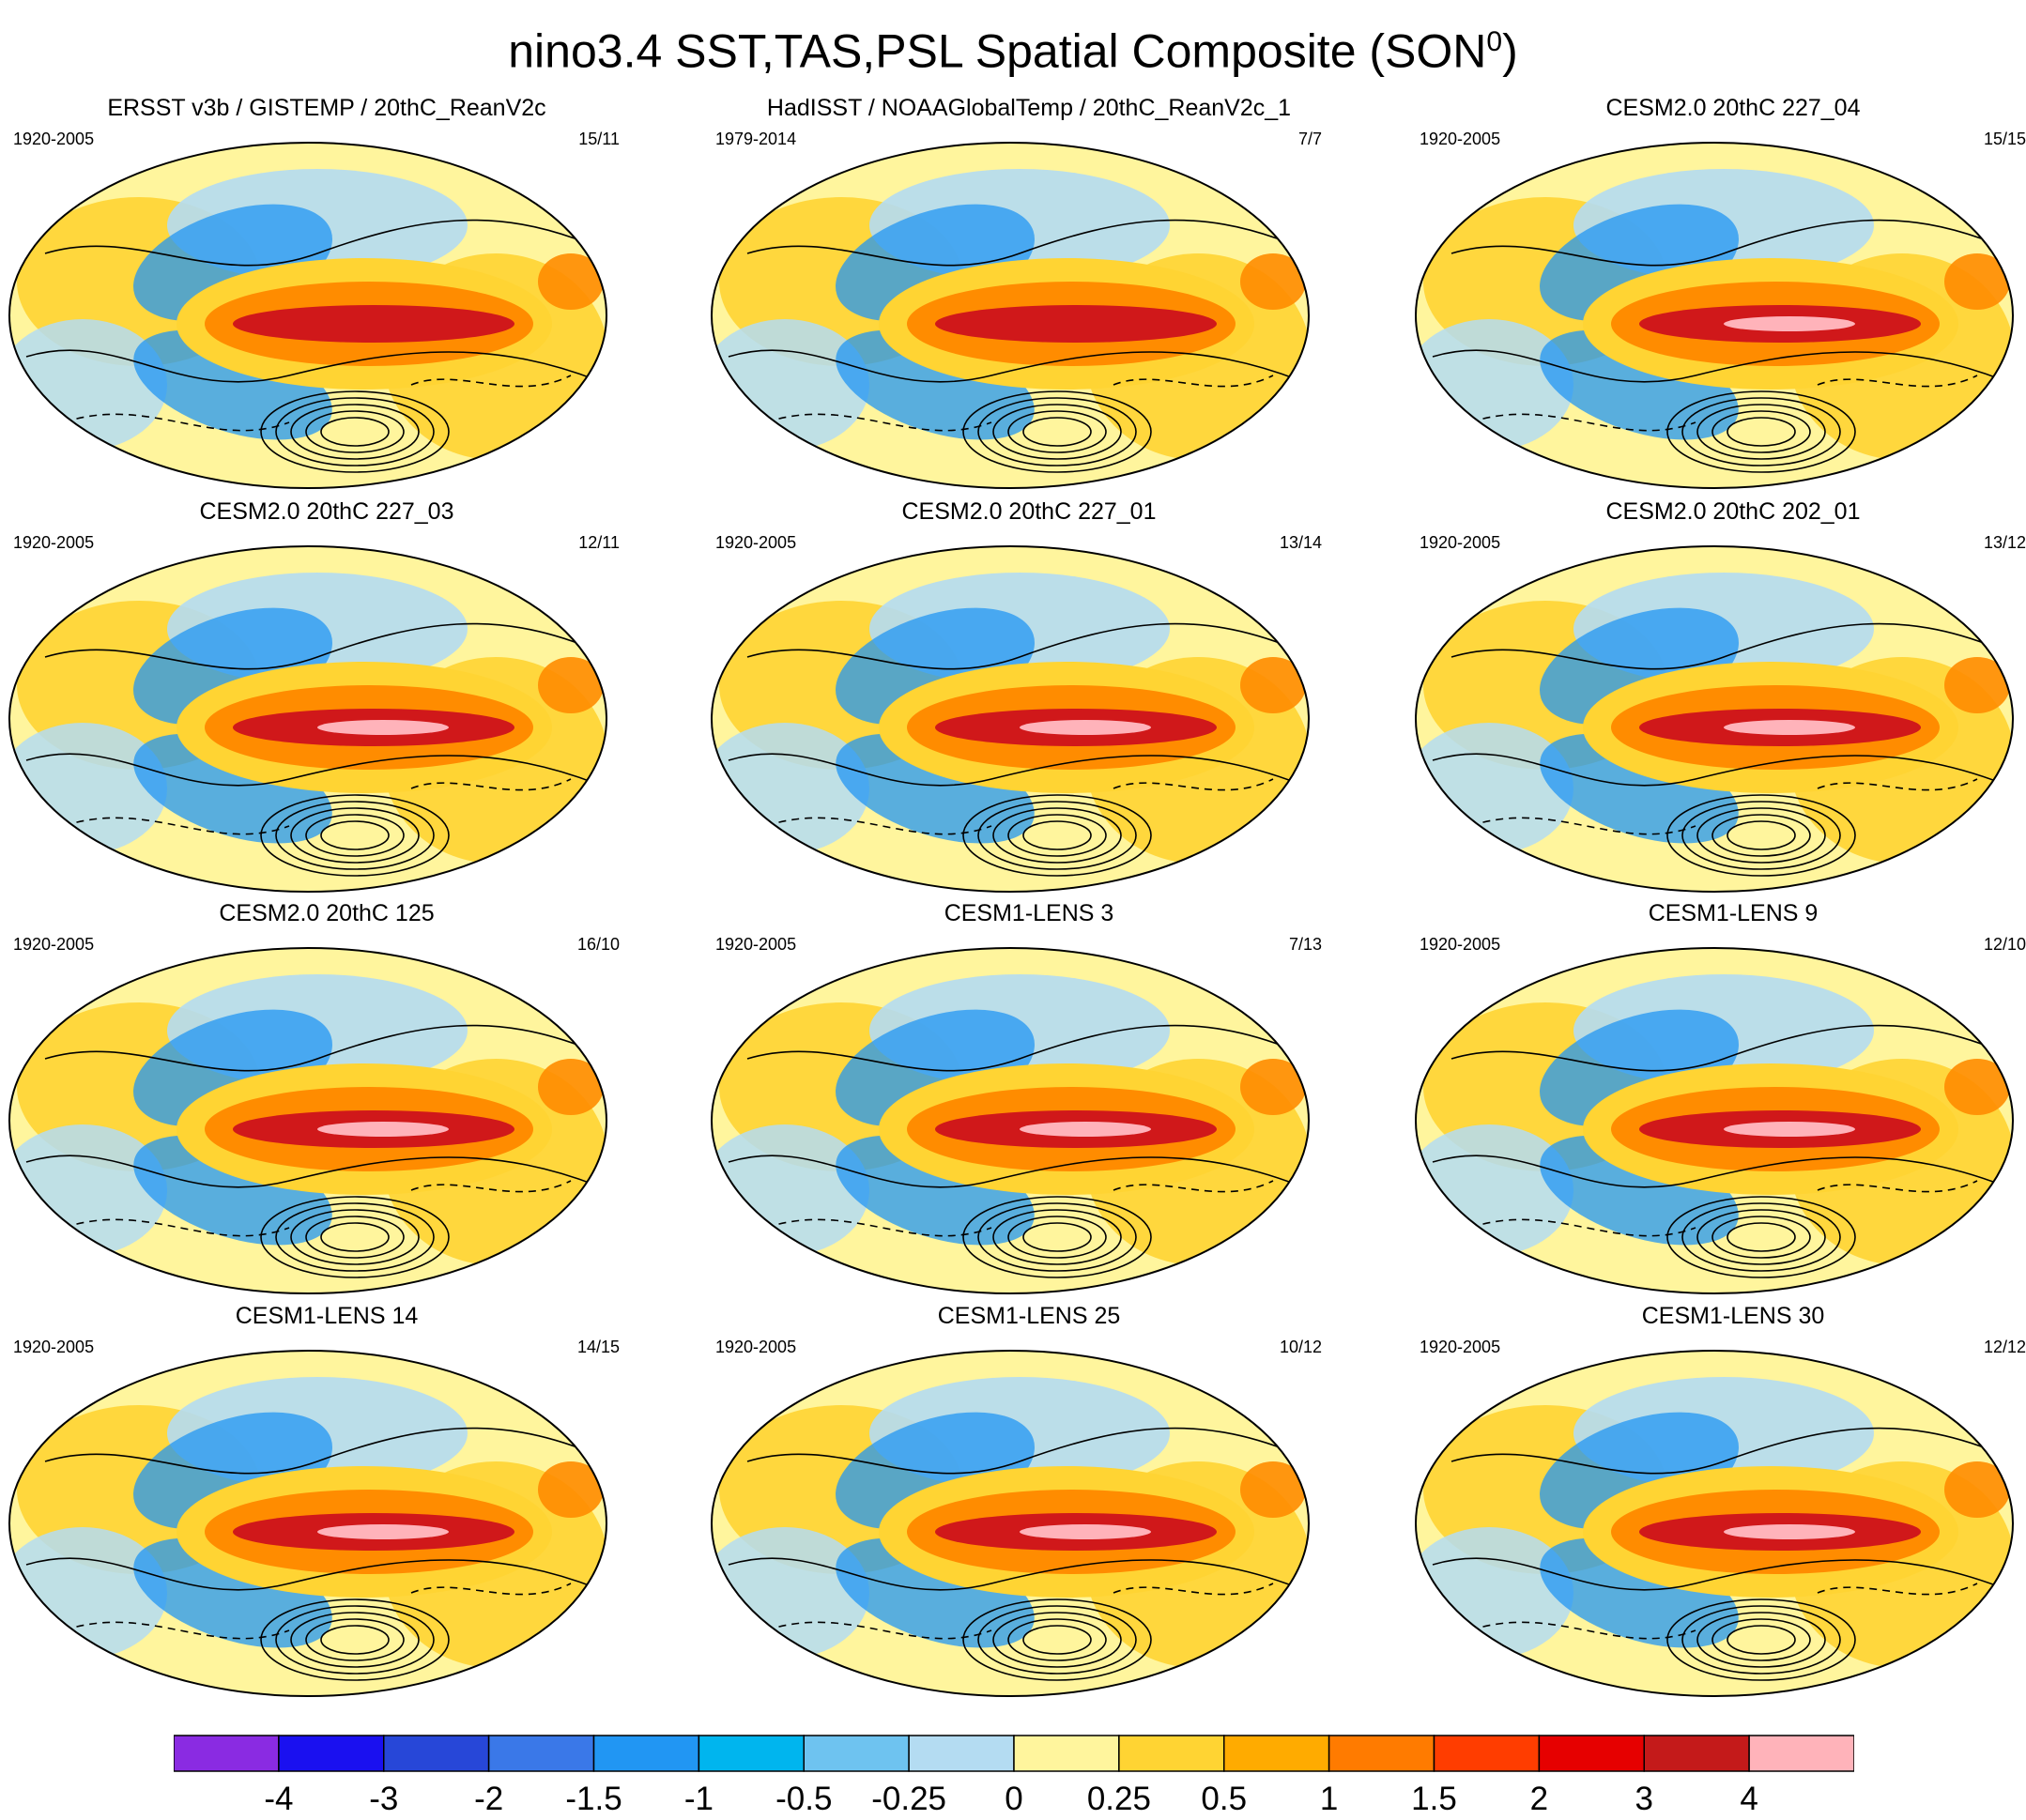 The image size is (2026, 1820). What do you see at coordinates (2004, 139) in the screenshot?
I see `panel-count: 15/15` at bounding box center [2004, 139].